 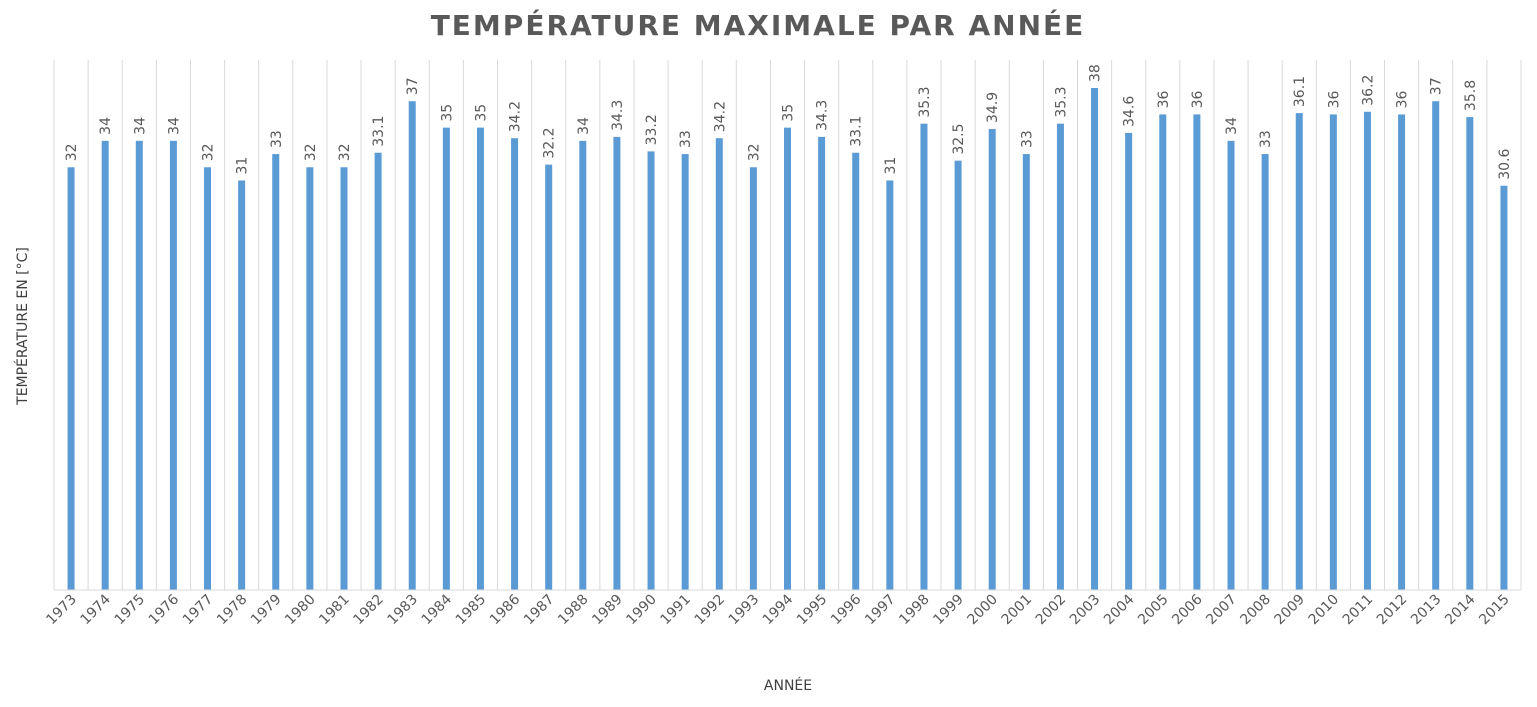 What do you see at coordinates (1402, 352) in the screenshot?
I see `bar-2012` at bounding box center [1402, 352].